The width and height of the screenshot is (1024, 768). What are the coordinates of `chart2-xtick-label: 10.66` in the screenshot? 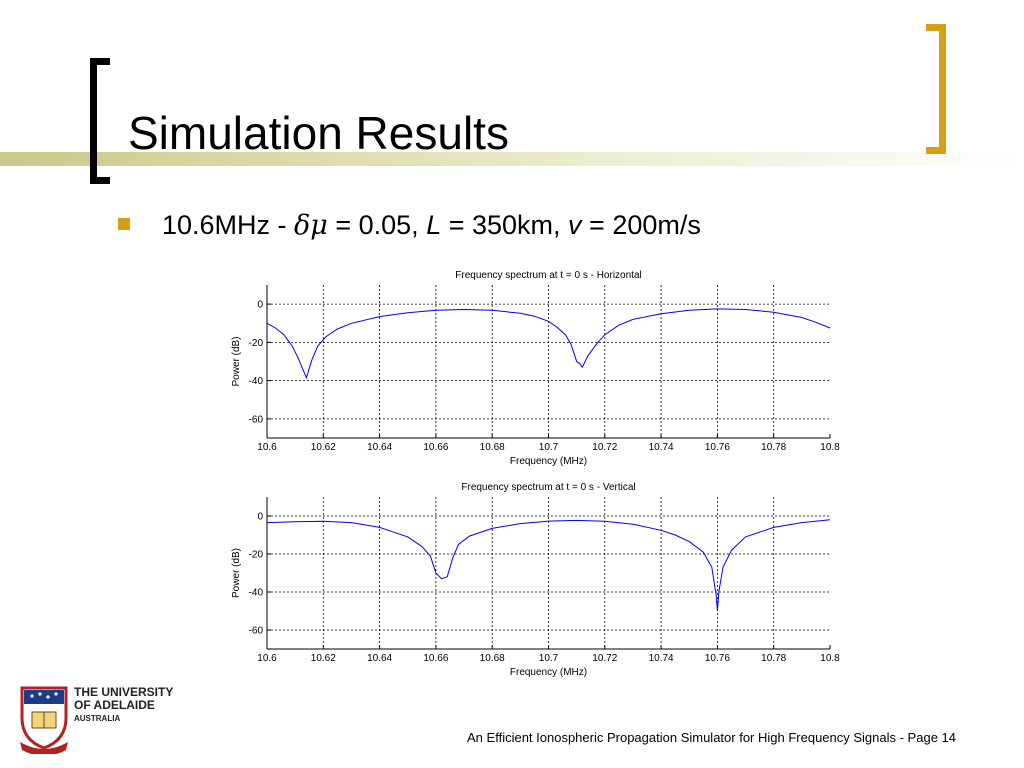 It's located at (435, 658).